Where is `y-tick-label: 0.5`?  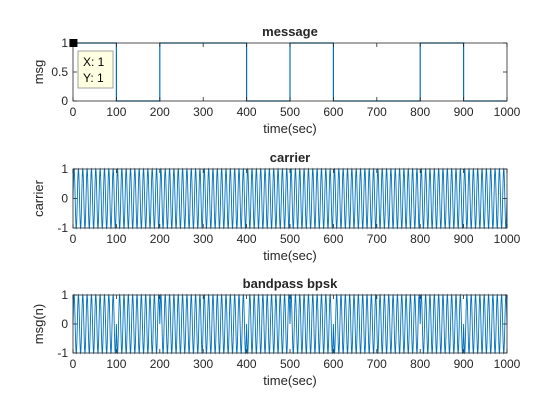
y-tick-label: 0.5 is located at coordinates (59, 72).